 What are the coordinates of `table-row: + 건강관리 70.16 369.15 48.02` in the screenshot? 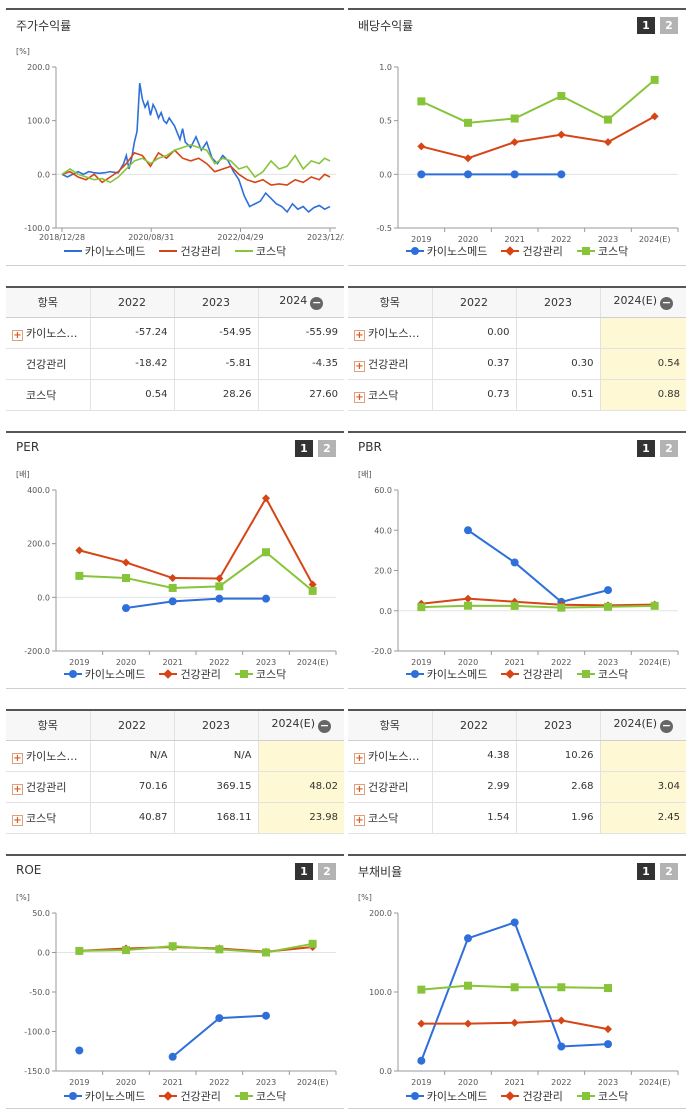 It's located at (175, 787).